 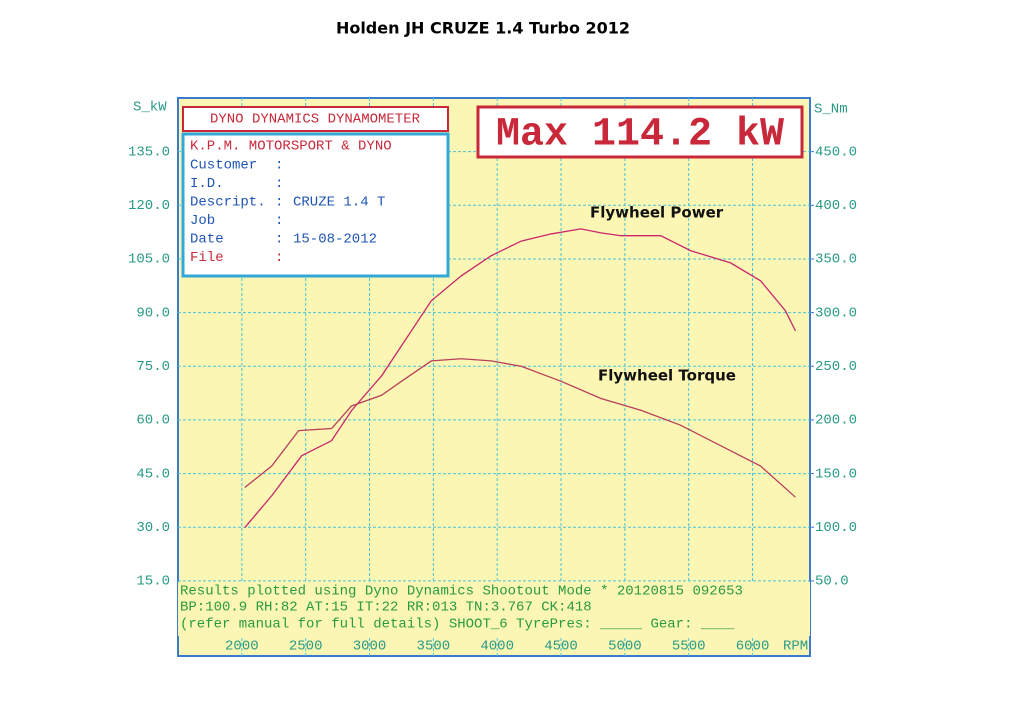 What do you see at coordinates (832, 582) in the screenshot?
I see `y2-tick-label: 50.0` at bounding box center [832, 582].